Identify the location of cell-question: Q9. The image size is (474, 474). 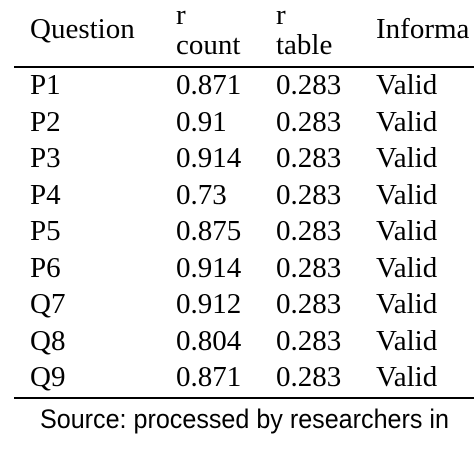
(48, 377).